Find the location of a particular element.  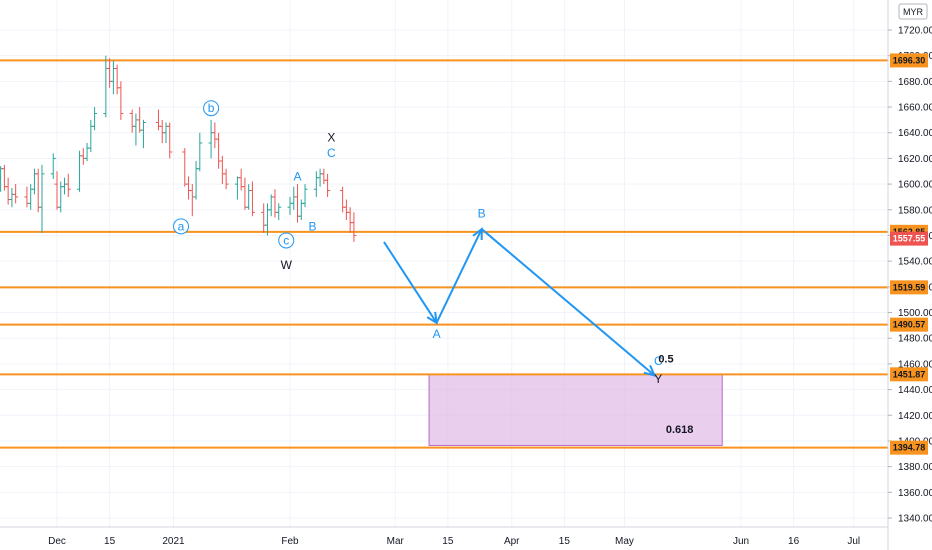

wave-label: b is located at coordinates (211, 108).